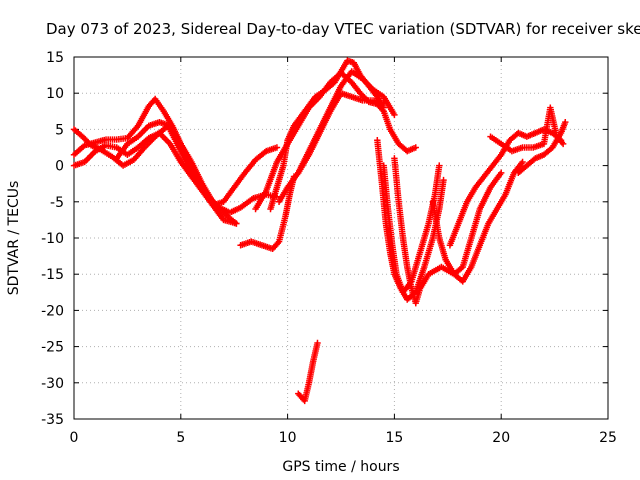  What do you see at coordinates (394, 438) in the screenshot?
I see `x-tick-label: 15` at bounding box center [394, 438].